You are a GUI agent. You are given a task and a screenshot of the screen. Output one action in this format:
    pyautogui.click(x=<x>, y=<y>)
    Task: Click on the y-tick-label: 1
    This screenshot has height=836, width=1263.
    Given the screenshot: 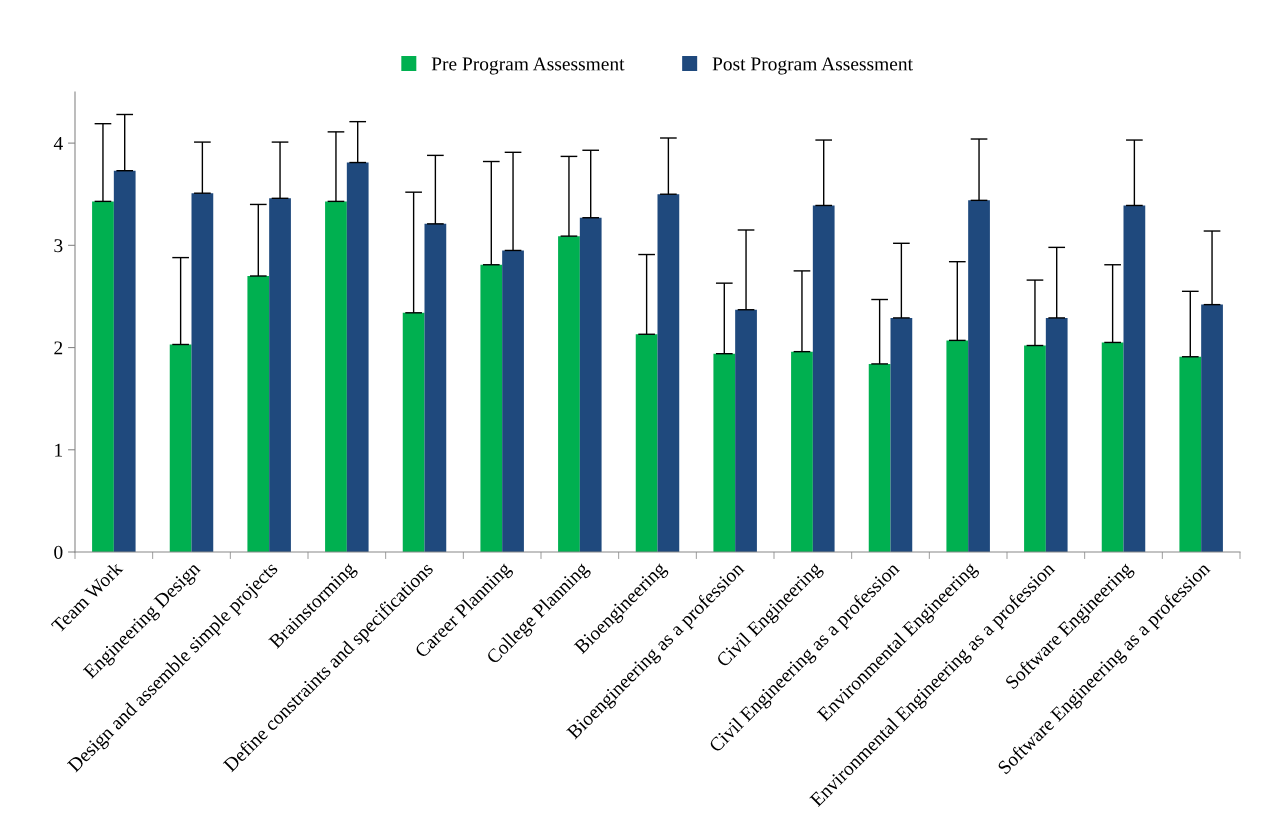 What is the action you would take?
    pyautogui.click(x=59, y=450)
    